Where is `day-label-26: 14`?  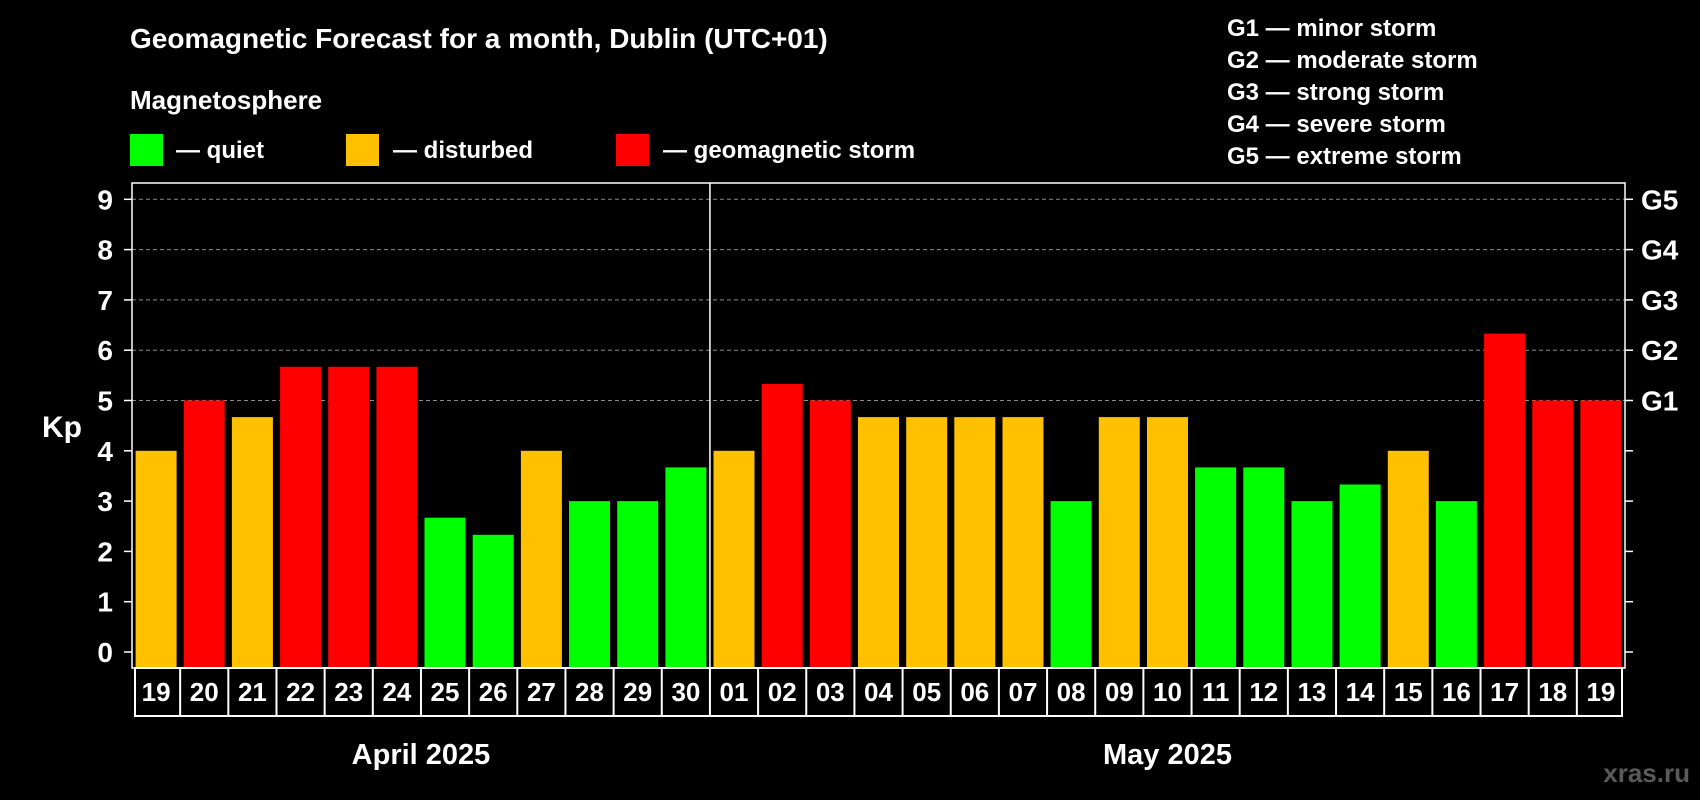
day-label-26: 14 is located at coordinates (1360, 692).